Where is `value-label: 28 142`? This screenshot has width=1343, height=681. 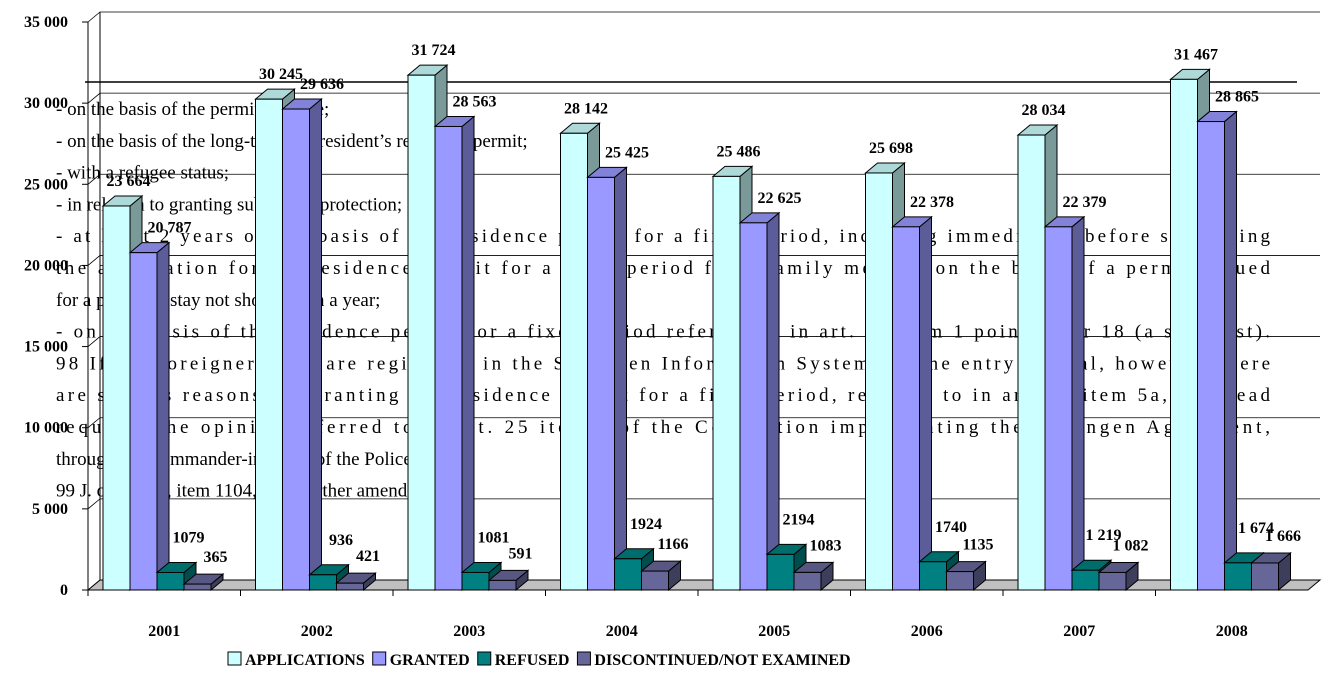 value-label: 28 142 is located at coordinates (586, 108).